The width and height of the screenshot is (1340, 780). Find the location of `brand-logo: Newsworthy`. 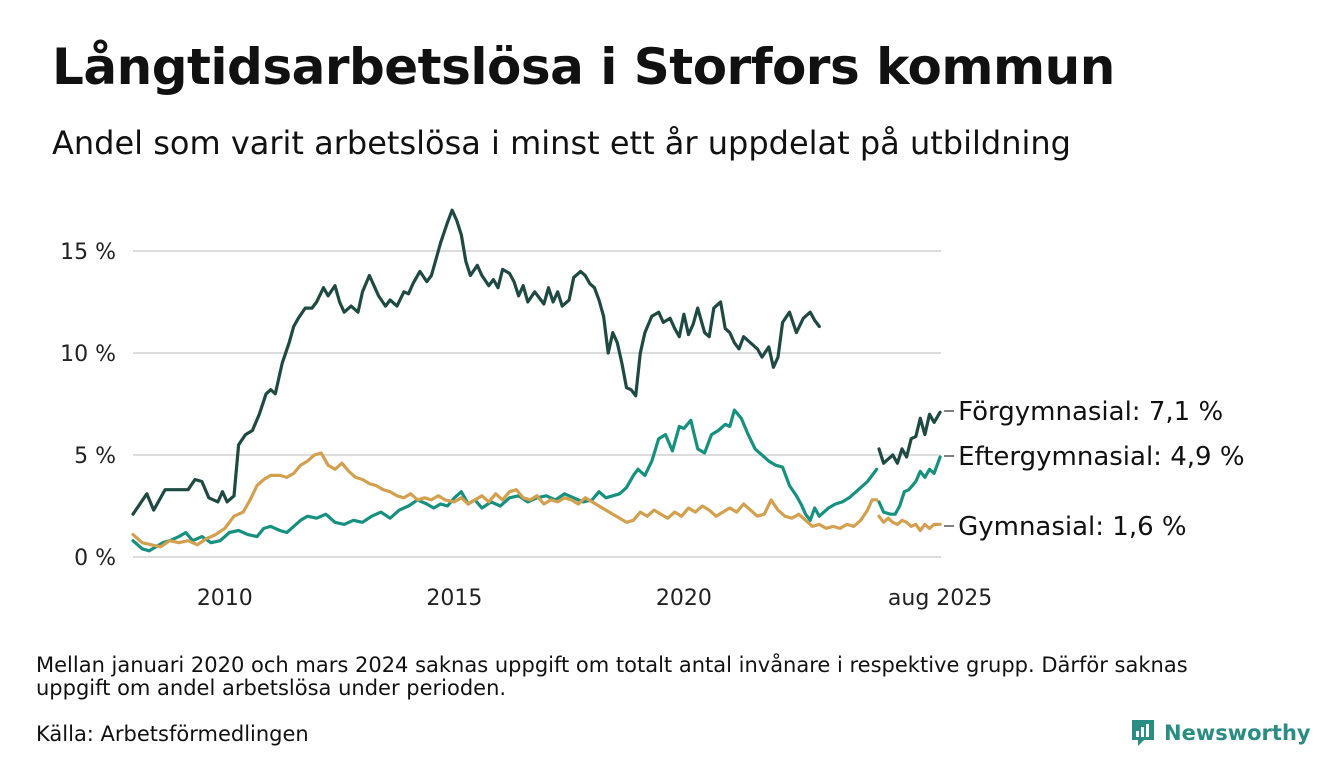

brand-logo: Newsworthy is located at coordinates (1220, 733).